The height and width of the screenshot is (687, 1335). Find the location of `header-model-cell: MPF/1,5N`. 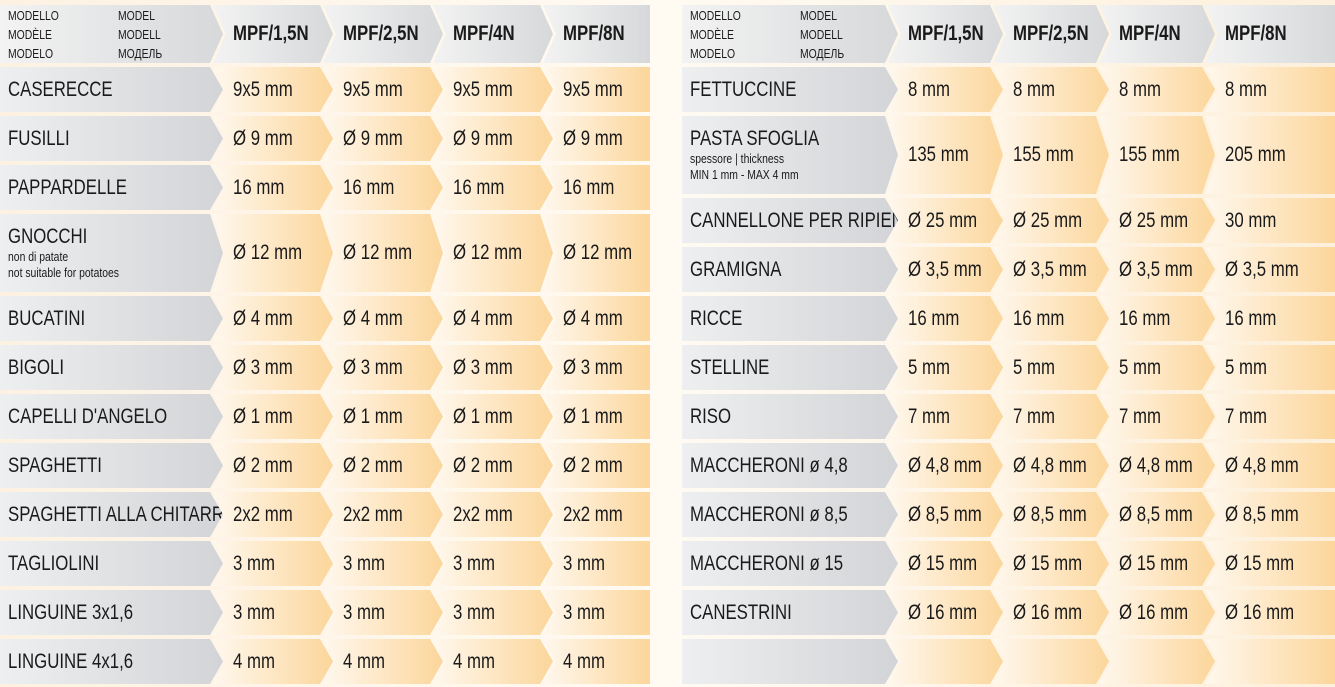

header-model-cell: MPF/1,5N is located at coordinates (273, 34).